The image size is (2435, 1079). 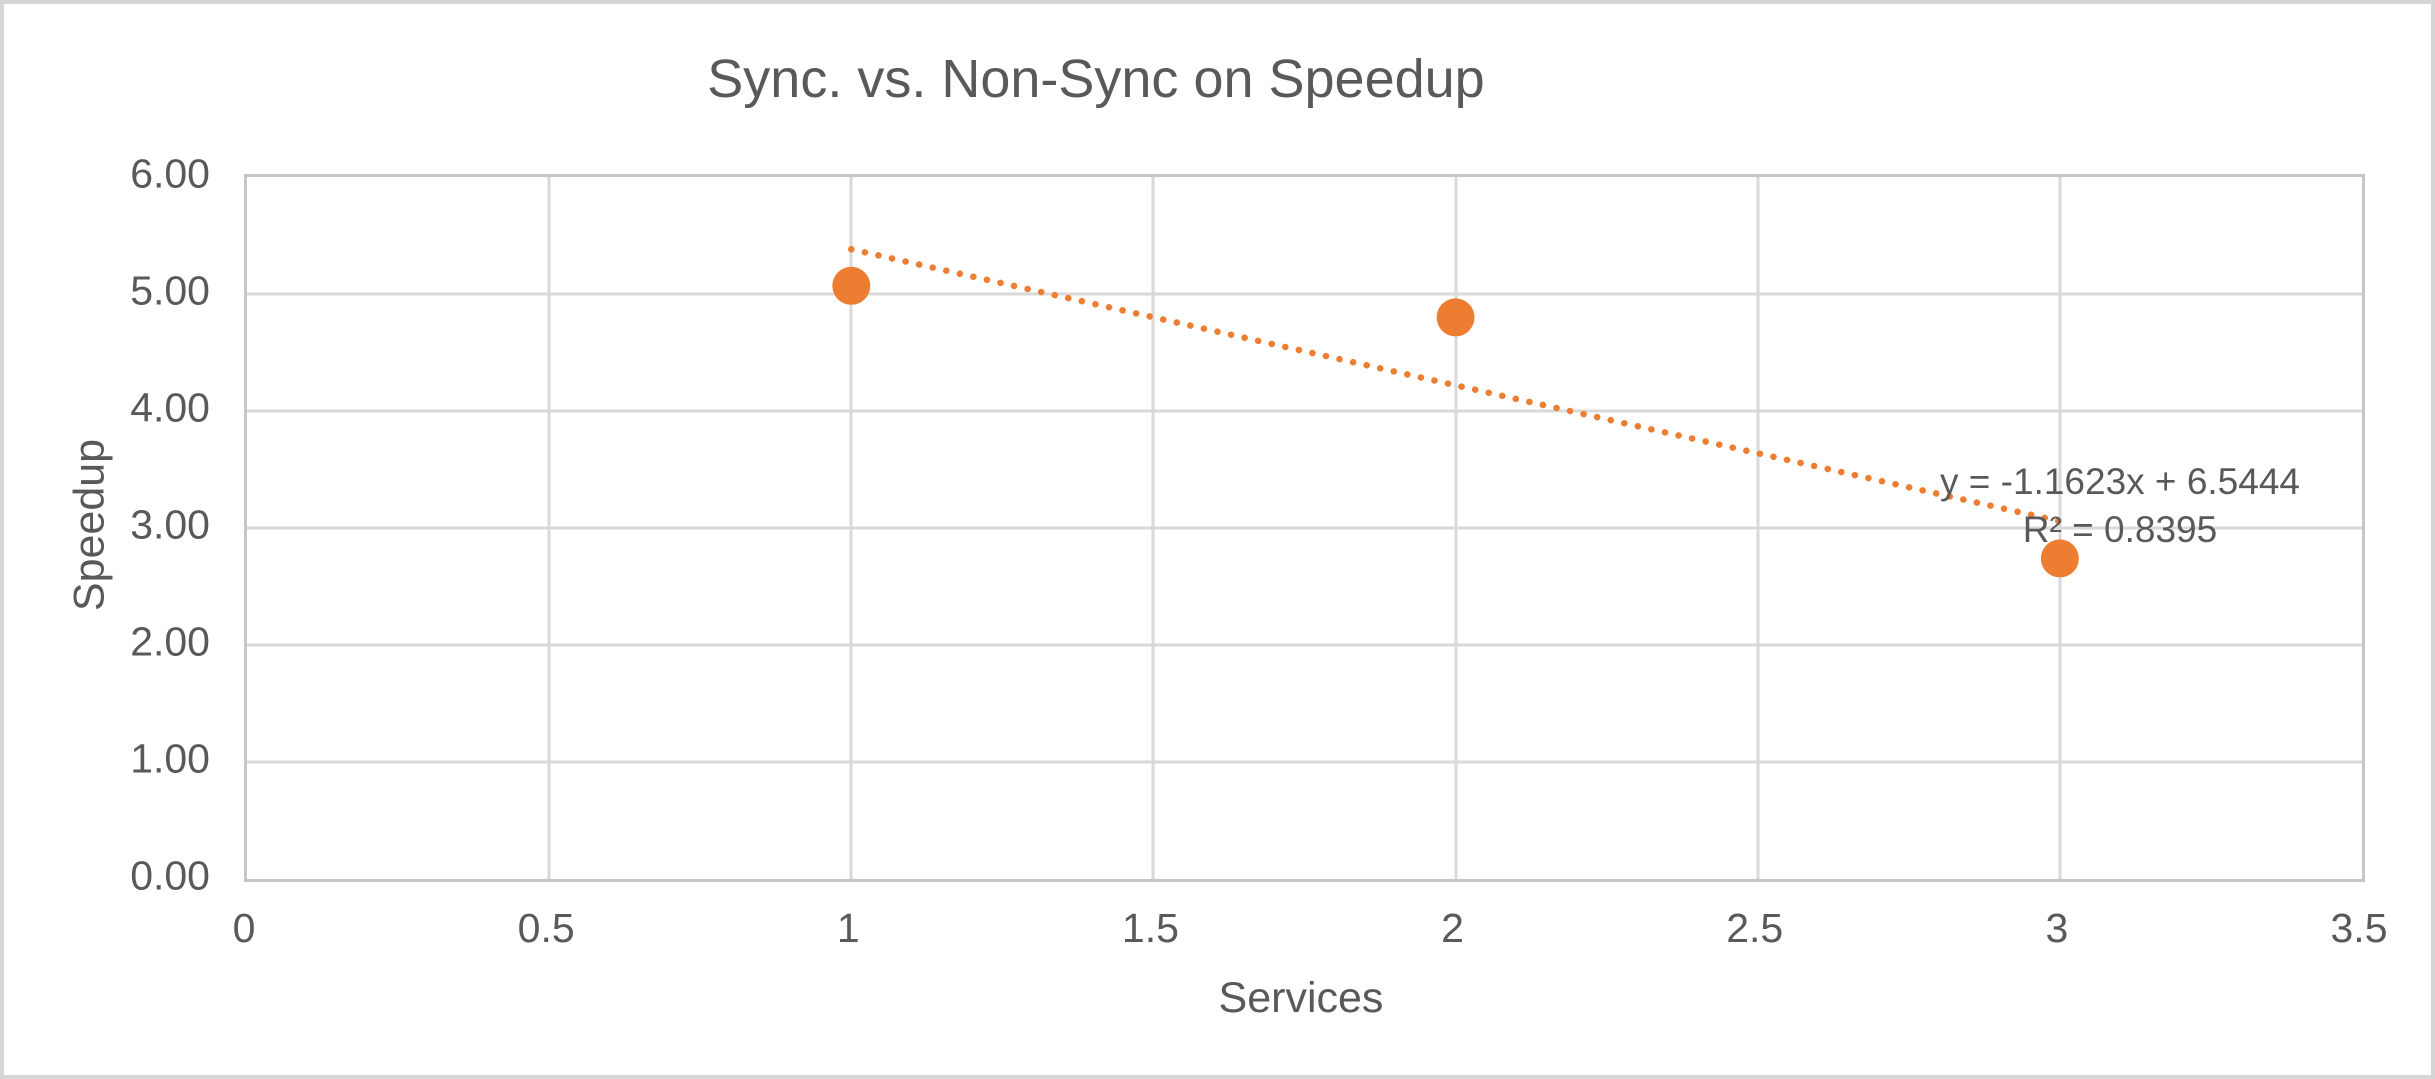 I want to click on x-tick-label: 0, so click(x=244, y=928).